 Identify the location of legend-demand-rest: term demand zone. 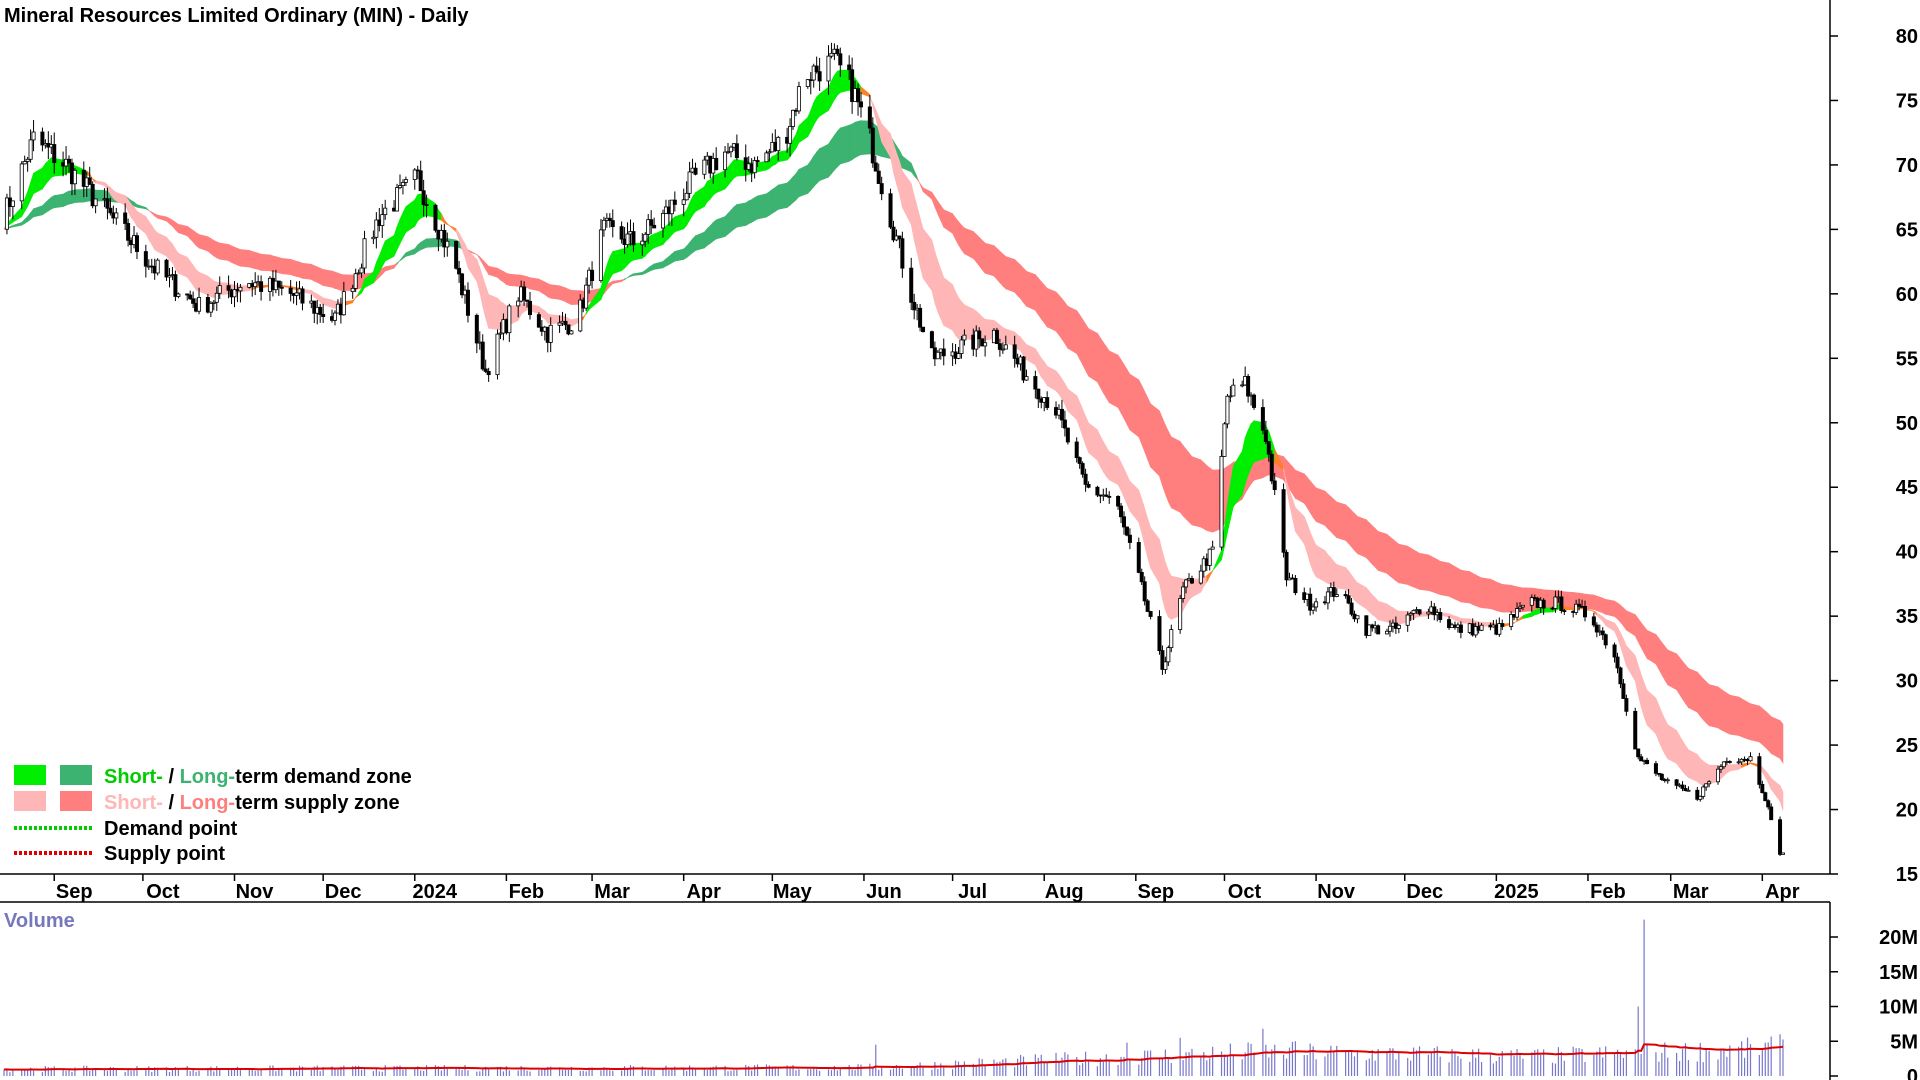
(323, 777).